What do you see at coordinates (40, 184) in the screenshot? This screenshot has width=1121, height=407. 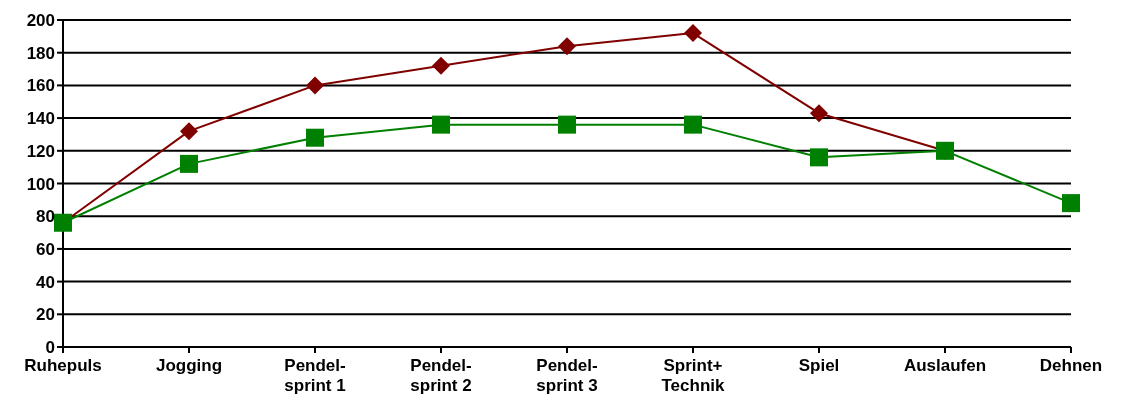 I see `y-tick-label: 100` at bounding box center [40, 184].